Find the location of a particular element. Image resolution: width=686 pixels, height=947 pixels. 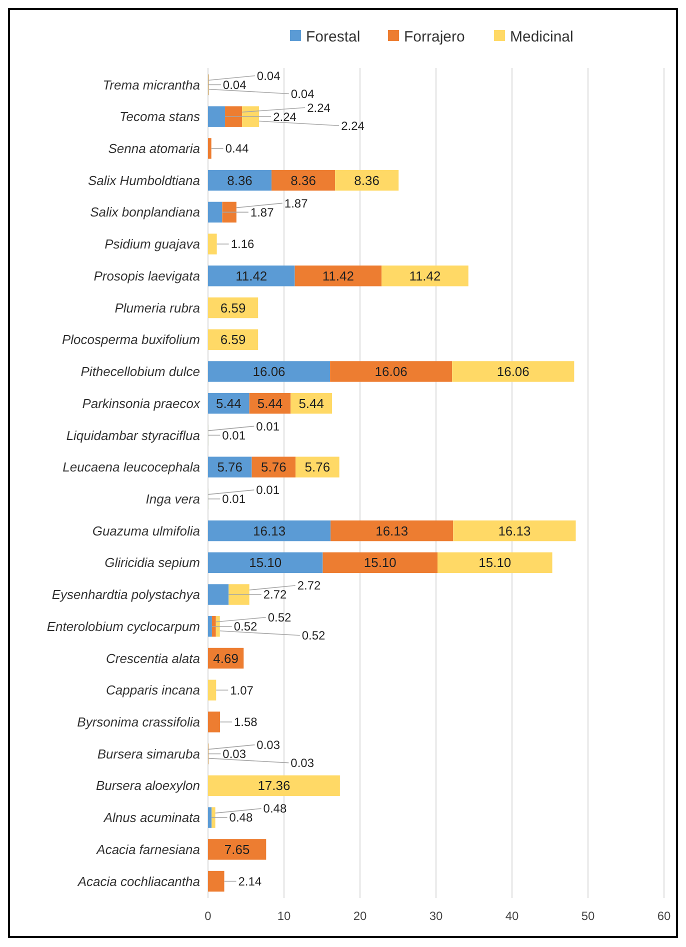

data-label: 4.69 is located at coordinates (225, 658).